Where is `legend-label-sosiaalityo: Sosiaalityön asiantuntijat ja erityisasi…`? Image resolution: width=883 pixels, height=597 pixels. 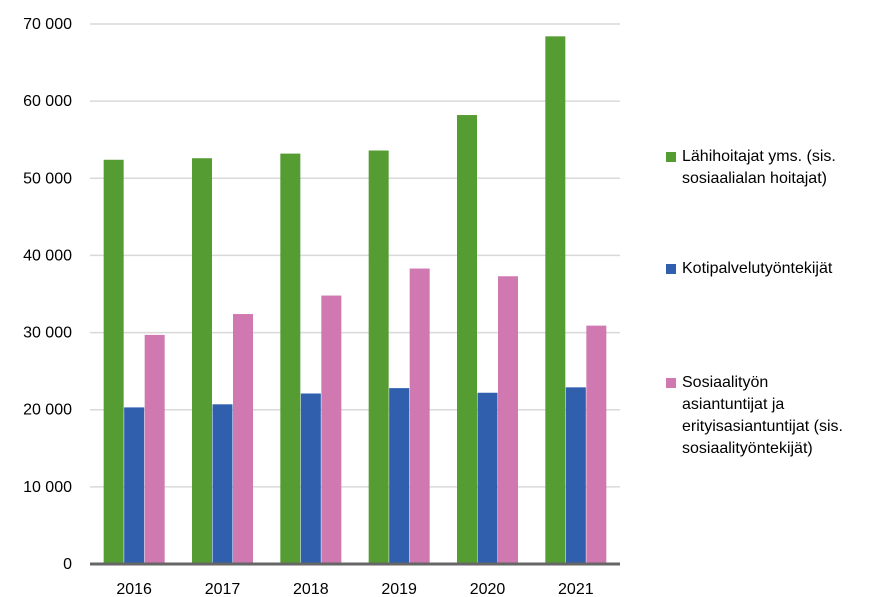 legend-label-sosiaalityo: Sosiaalityön asiantuntijat ja erityisasi… is located at coordinates (762, 415).